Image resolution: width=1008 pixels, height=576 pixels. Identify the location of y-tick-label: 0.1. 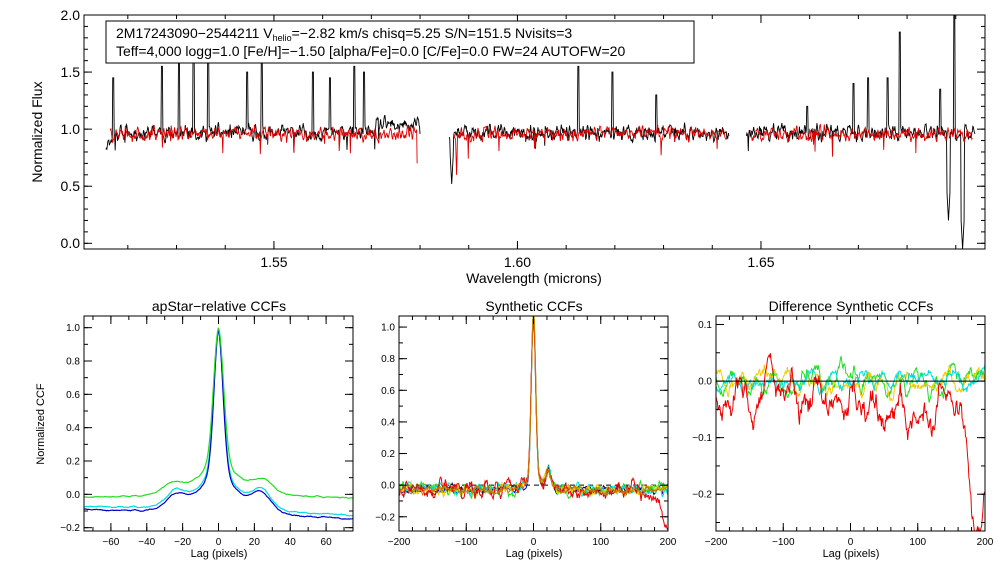
(705, 325).